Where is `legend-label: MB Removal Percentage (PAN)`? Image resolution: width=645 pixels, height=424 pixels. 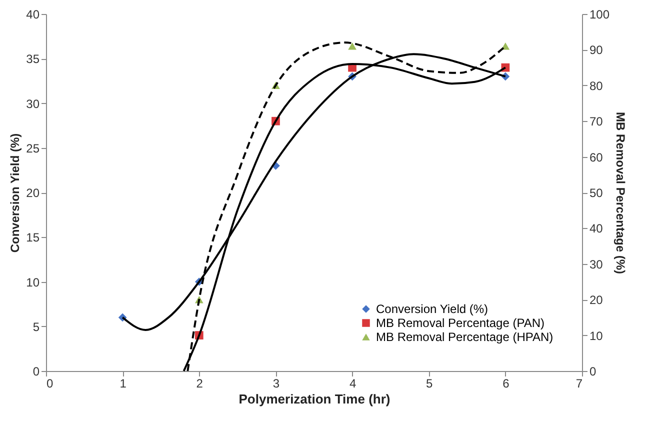
legend-label: MB Removal Percentage (PAN) is located at coordinates (460, 323).